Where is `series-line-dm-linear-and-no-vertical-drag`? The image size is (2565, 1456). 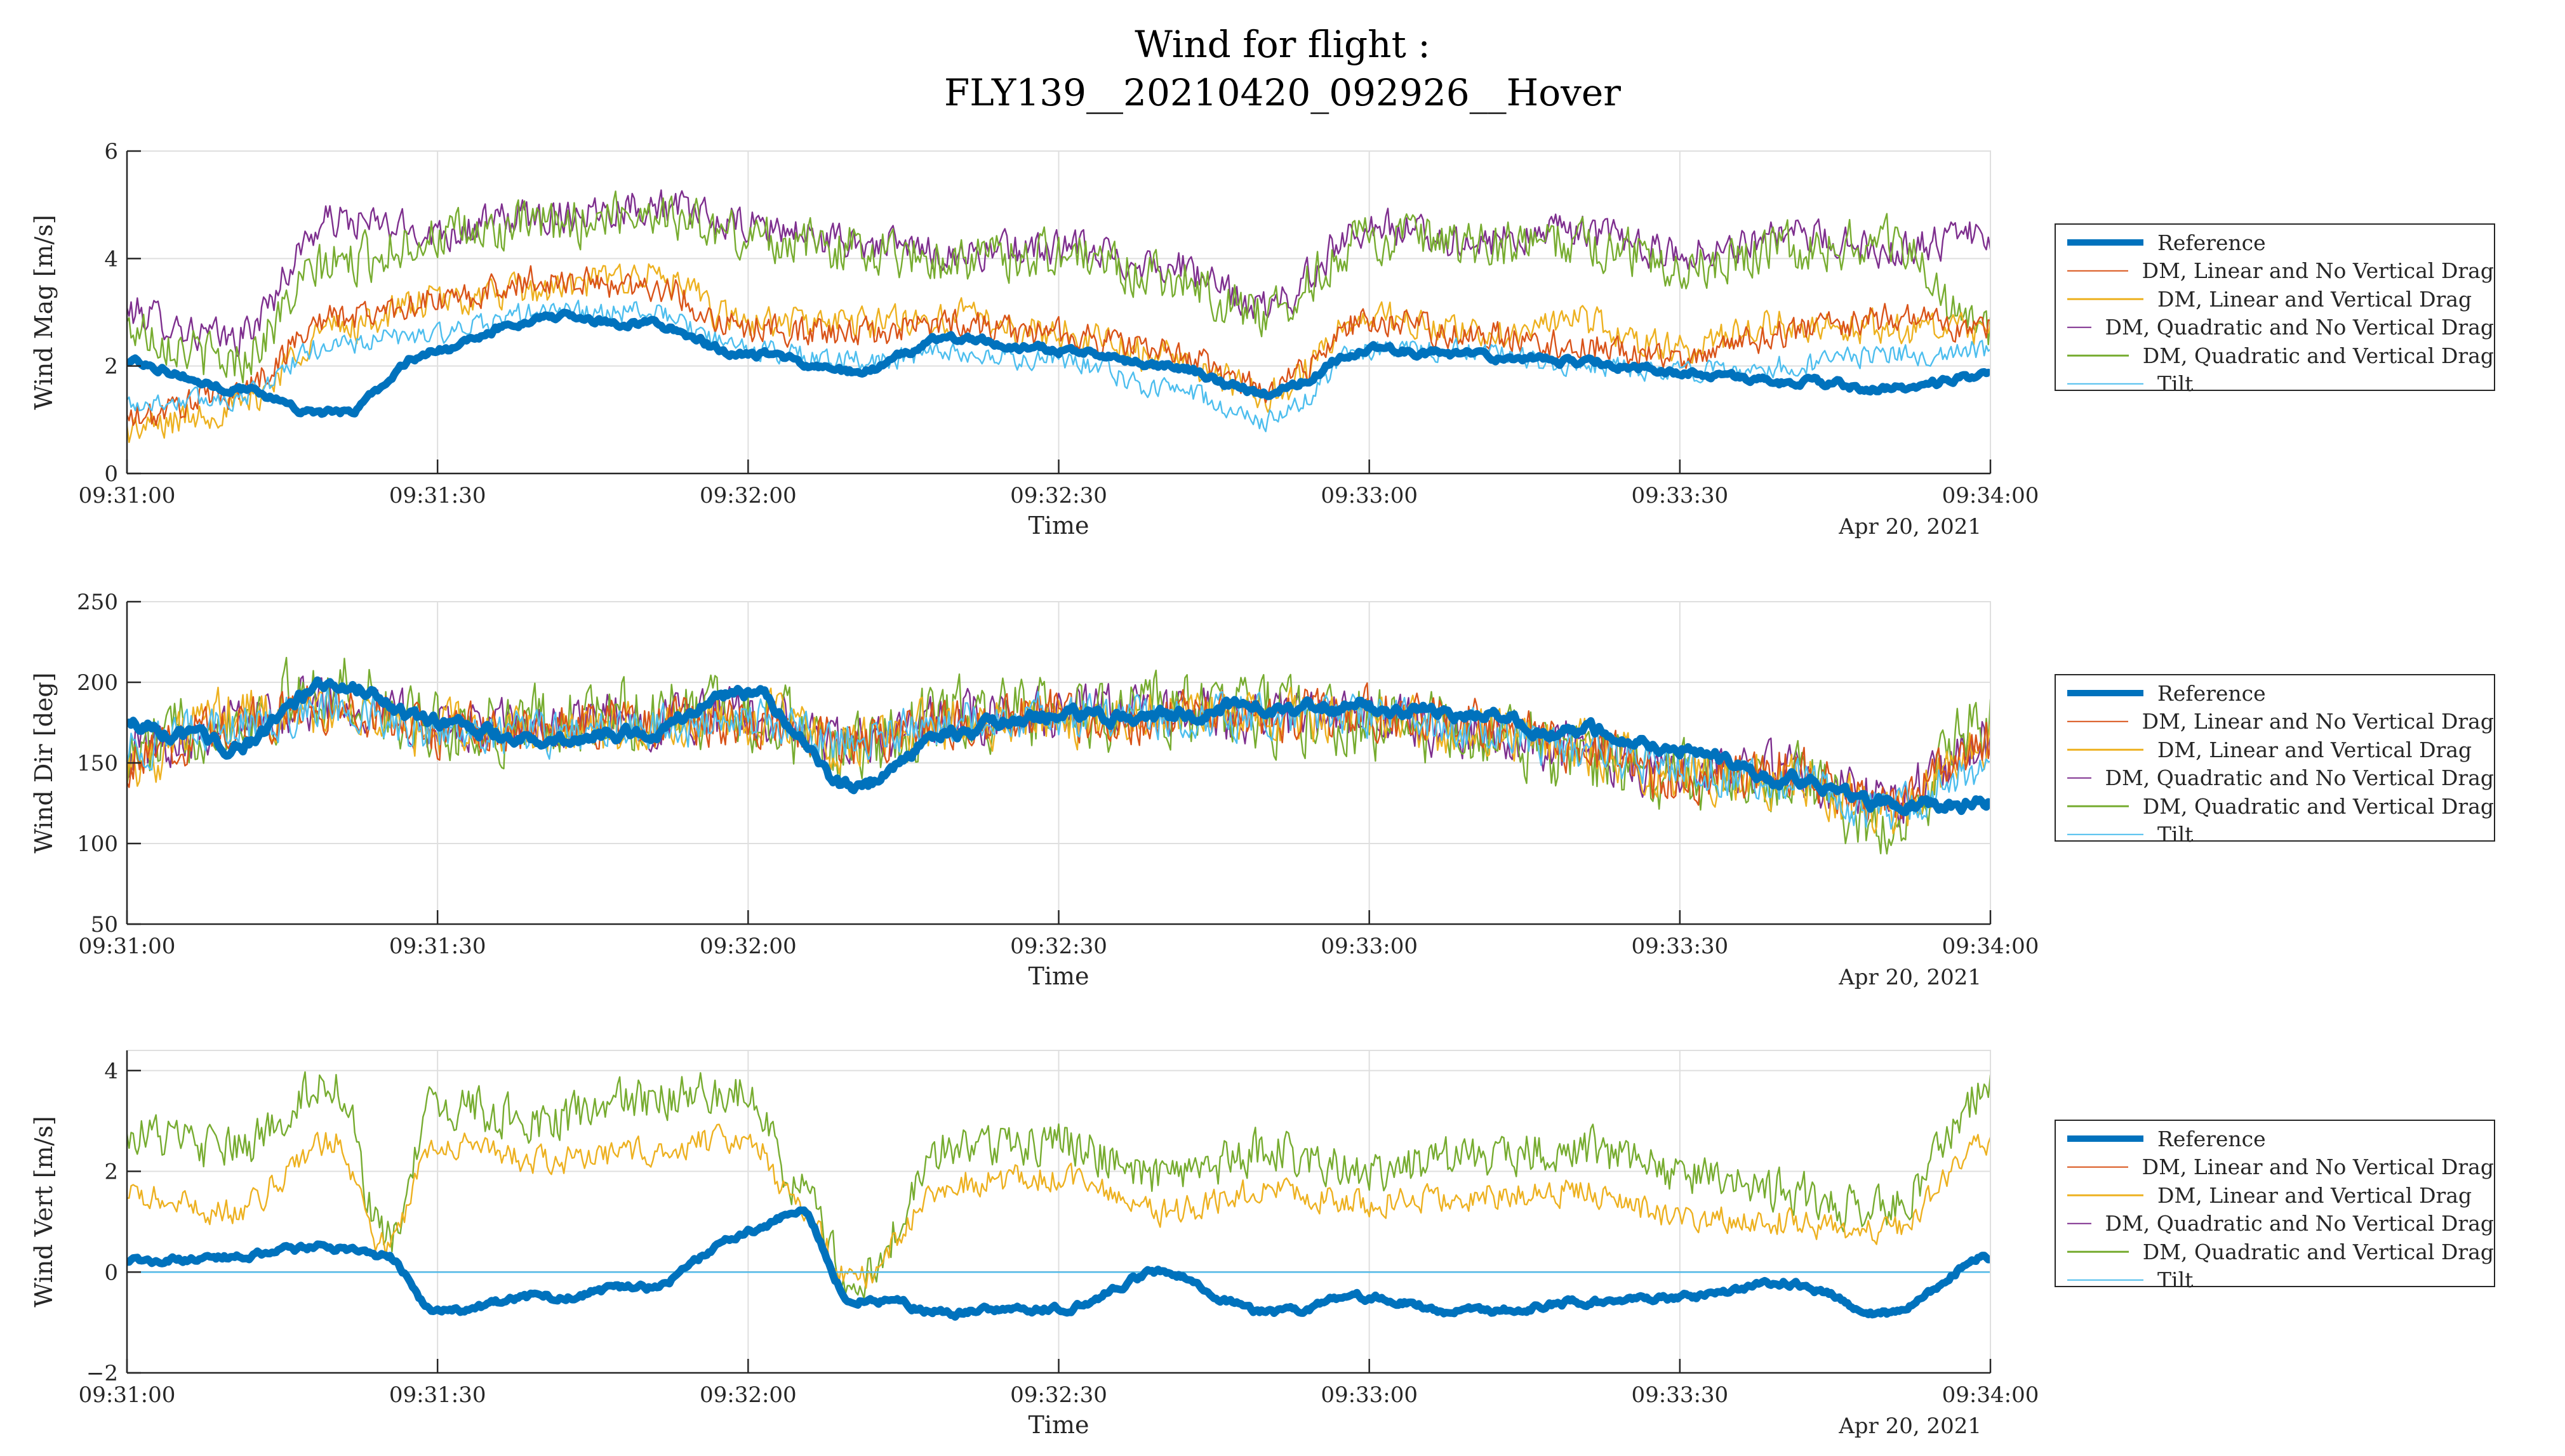
series-line-dm-linear-and-no-vertical-drag is located at coordinates (1058, 346).